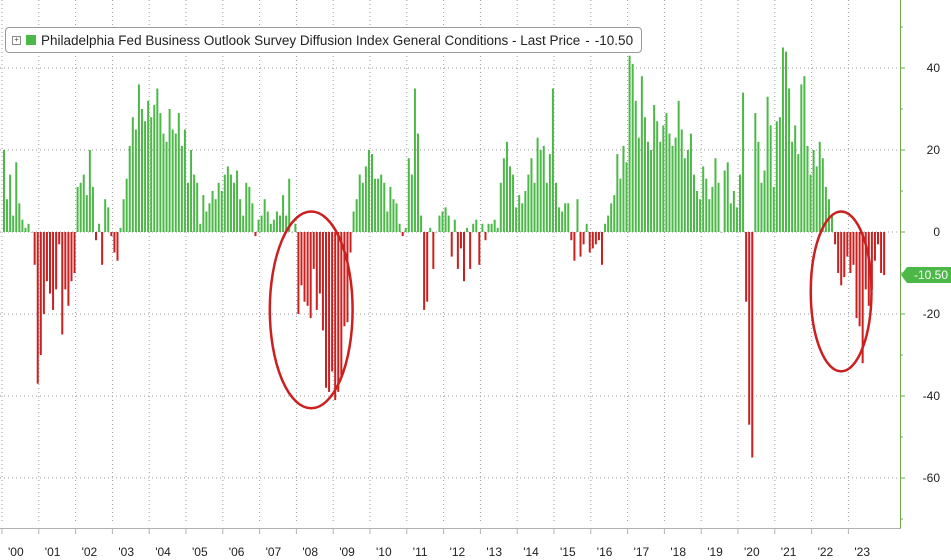  What do you see at coordinates (678, 552) in the screenshot?
I see `x-tick-label: '18` at bounding box center [678, 552].